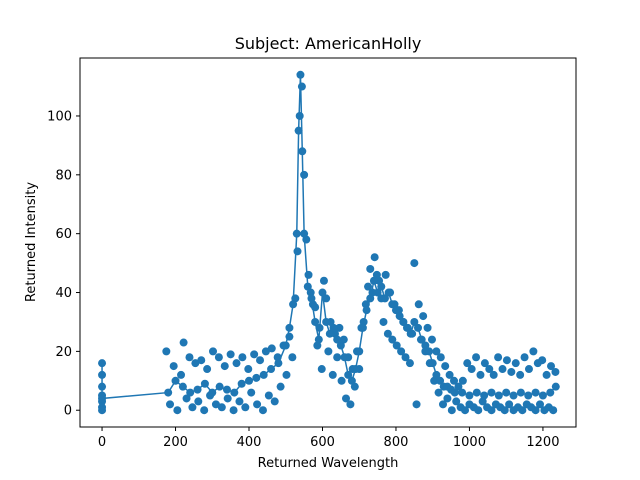  Describe the element at coordinates (175, 442) in the screenshot. I see `x-tick-label: 200` at that location.